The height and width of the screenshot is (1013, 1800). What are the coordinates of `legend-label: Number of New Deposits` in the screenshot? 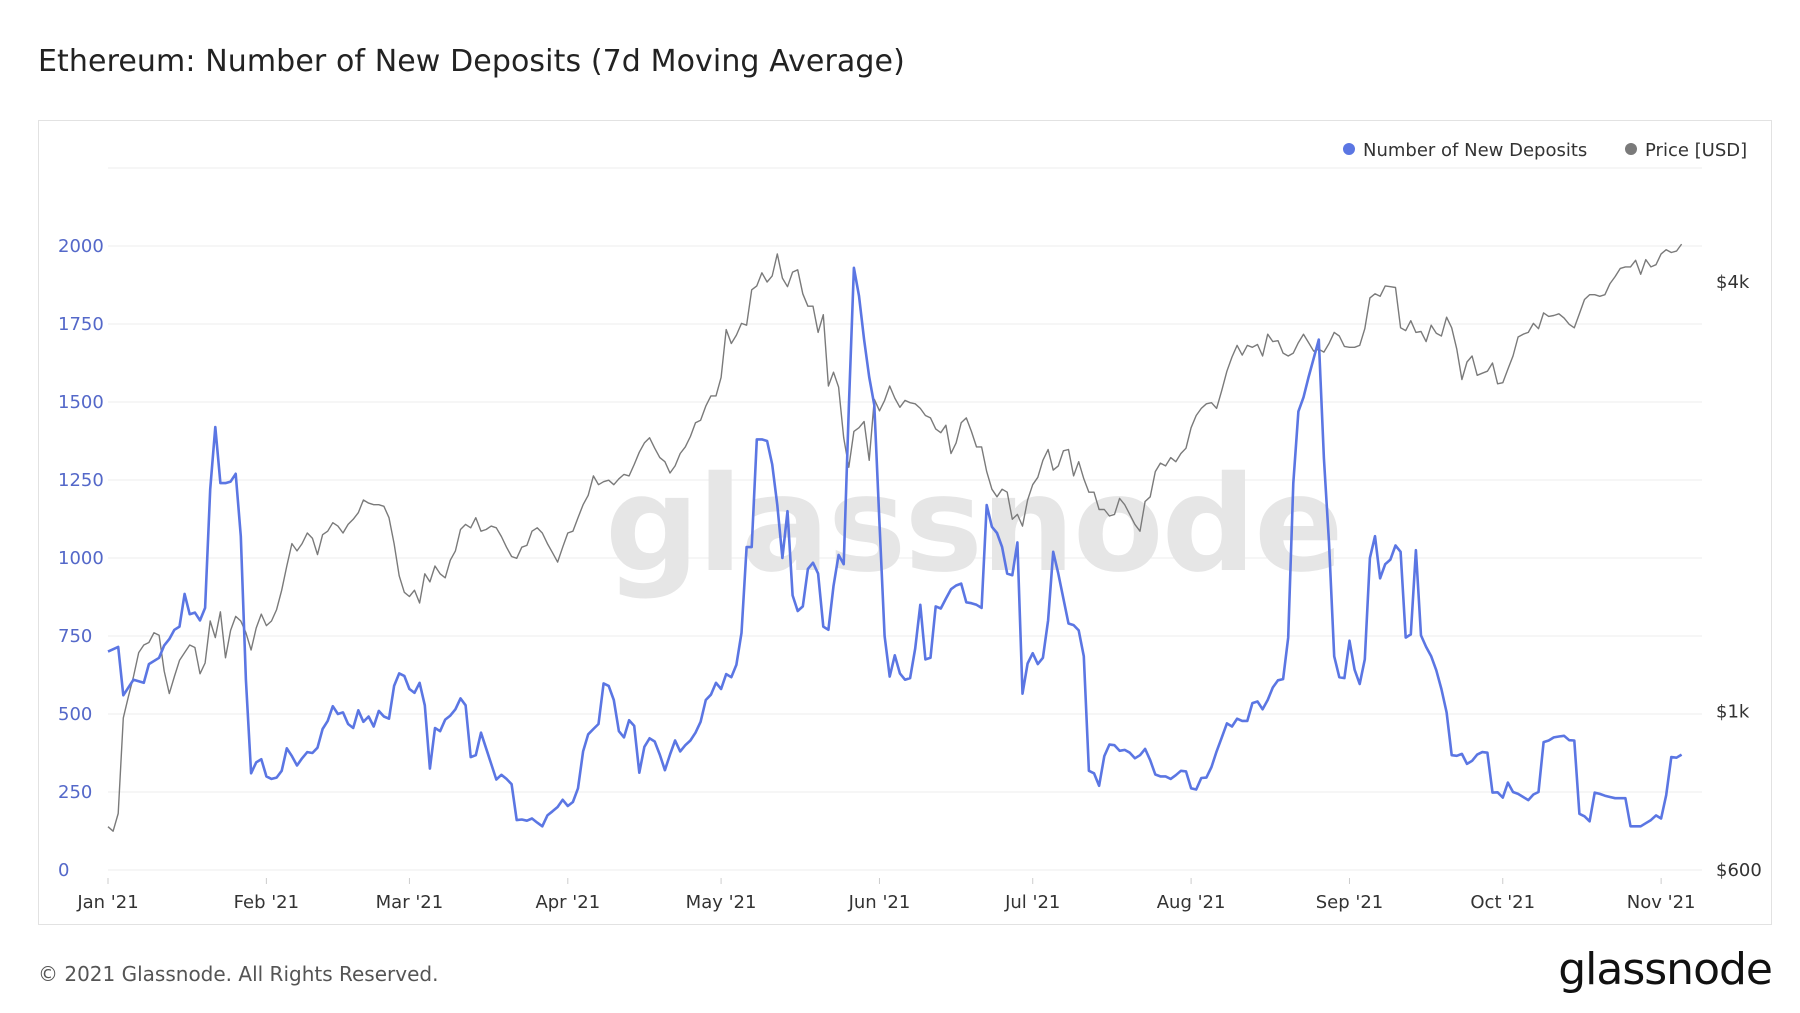 It's located at (1475, 150).